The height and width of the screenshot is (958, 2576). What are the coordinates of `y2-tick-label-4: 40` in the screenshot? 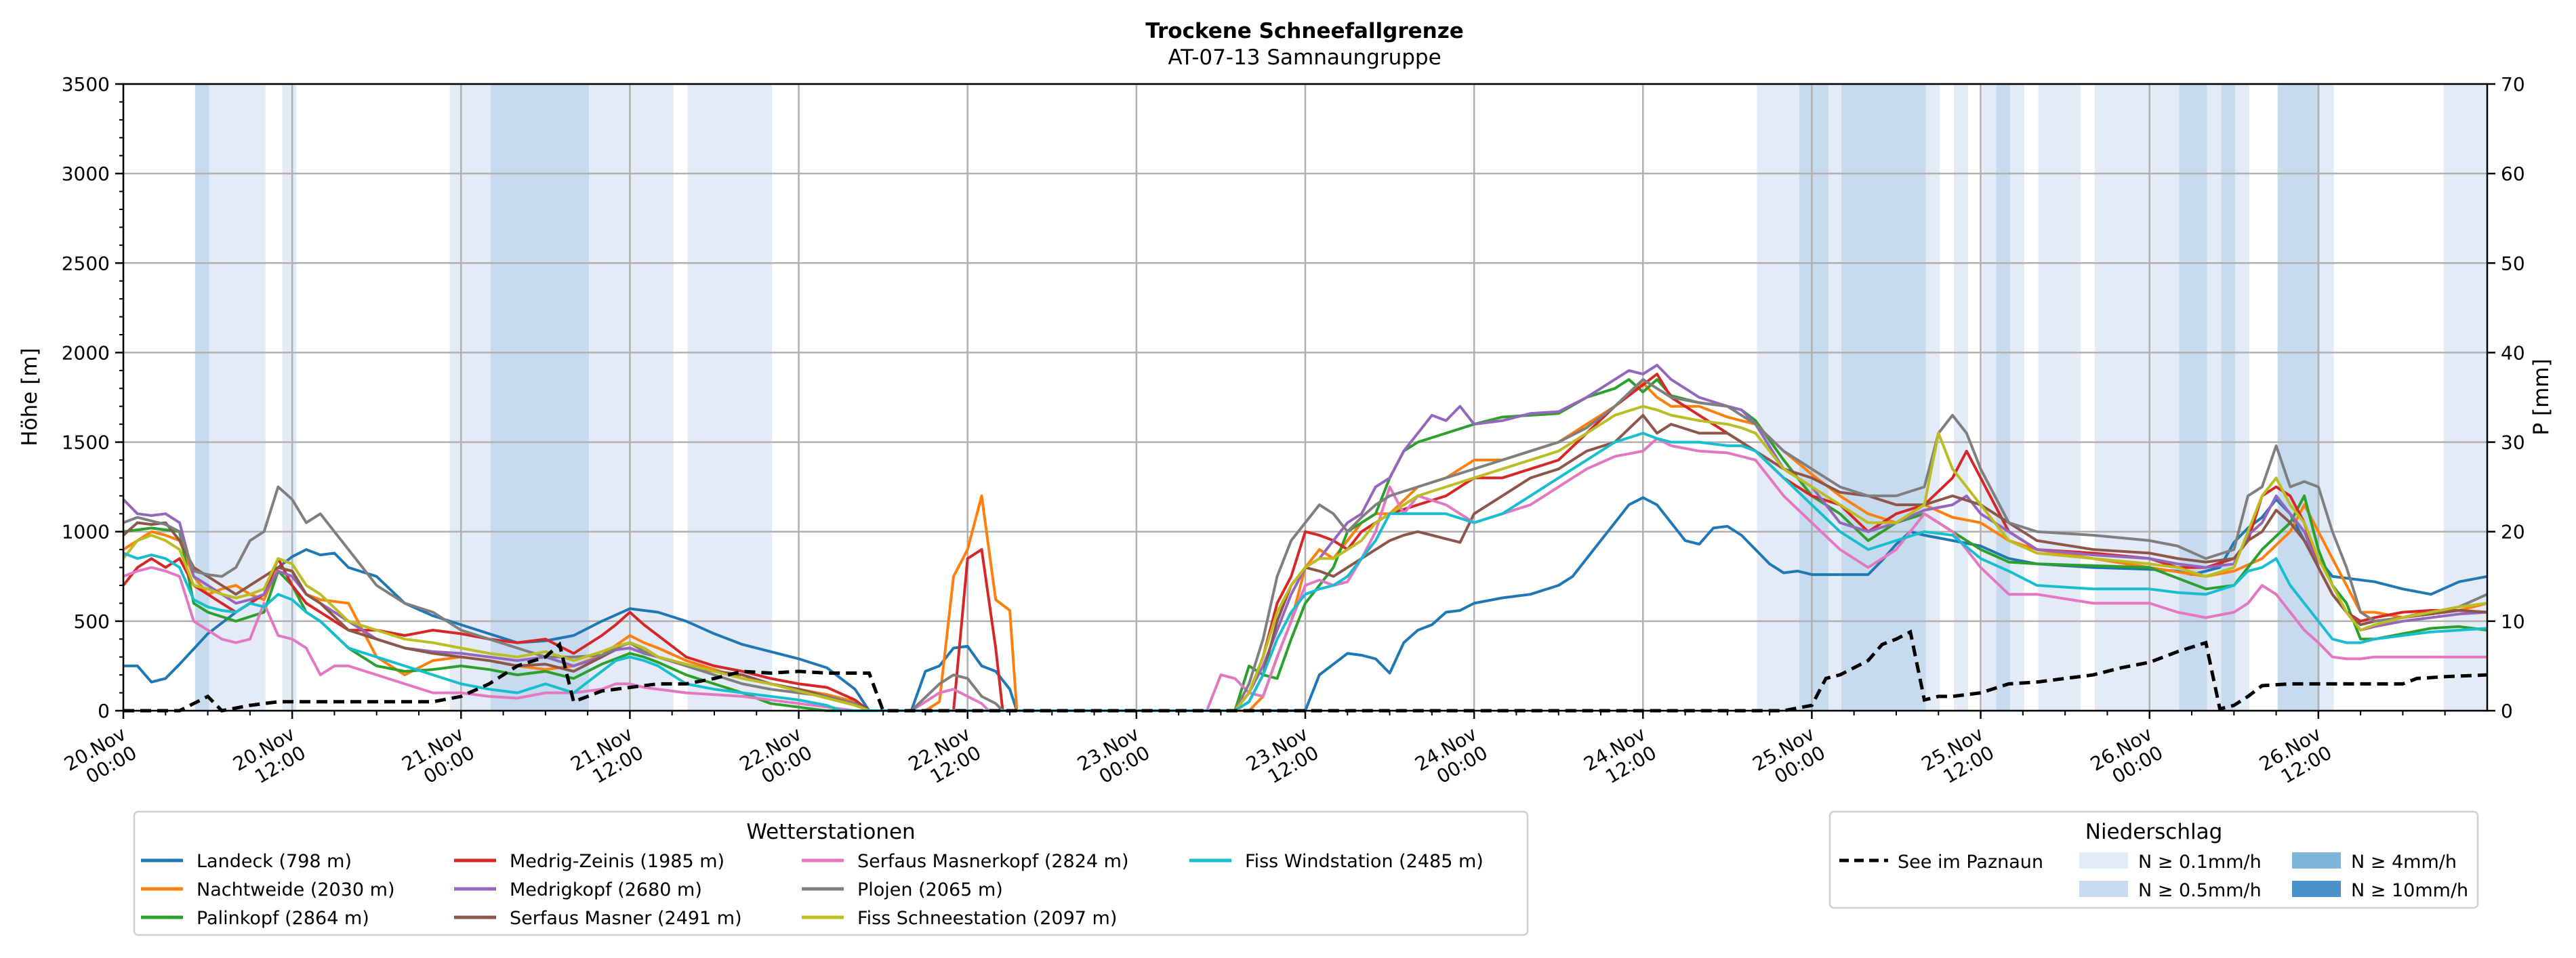 It's located at (2513, 352).